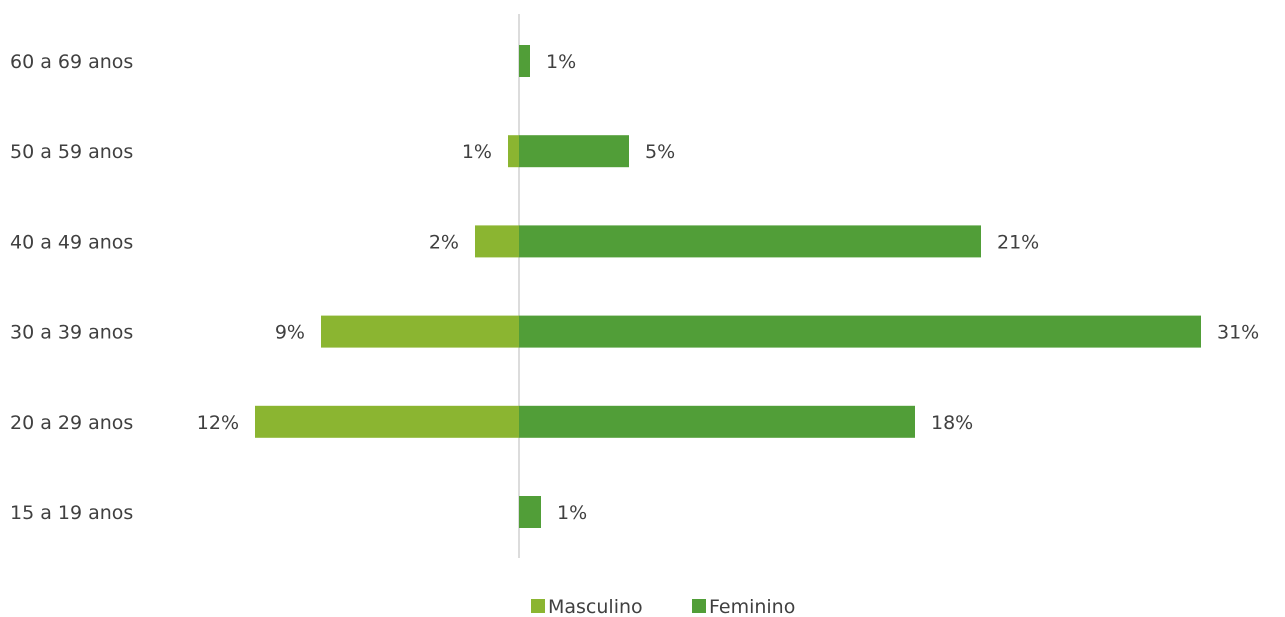  Describe the element at coordinates (71, 423) in the screenshot. I see `category-label-20-a-29-anos: 20 a 29 anos` at that location.